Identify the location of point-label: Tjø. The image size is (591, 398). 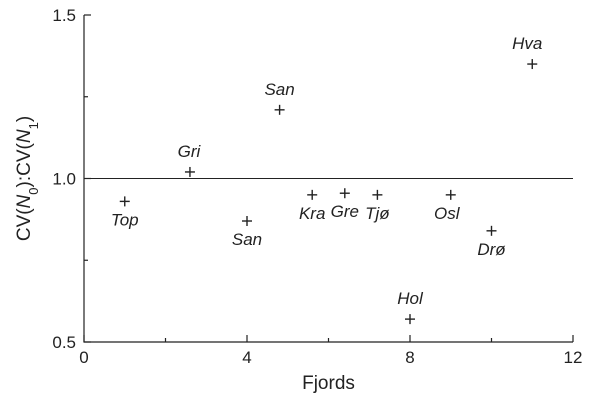
(377, 213).